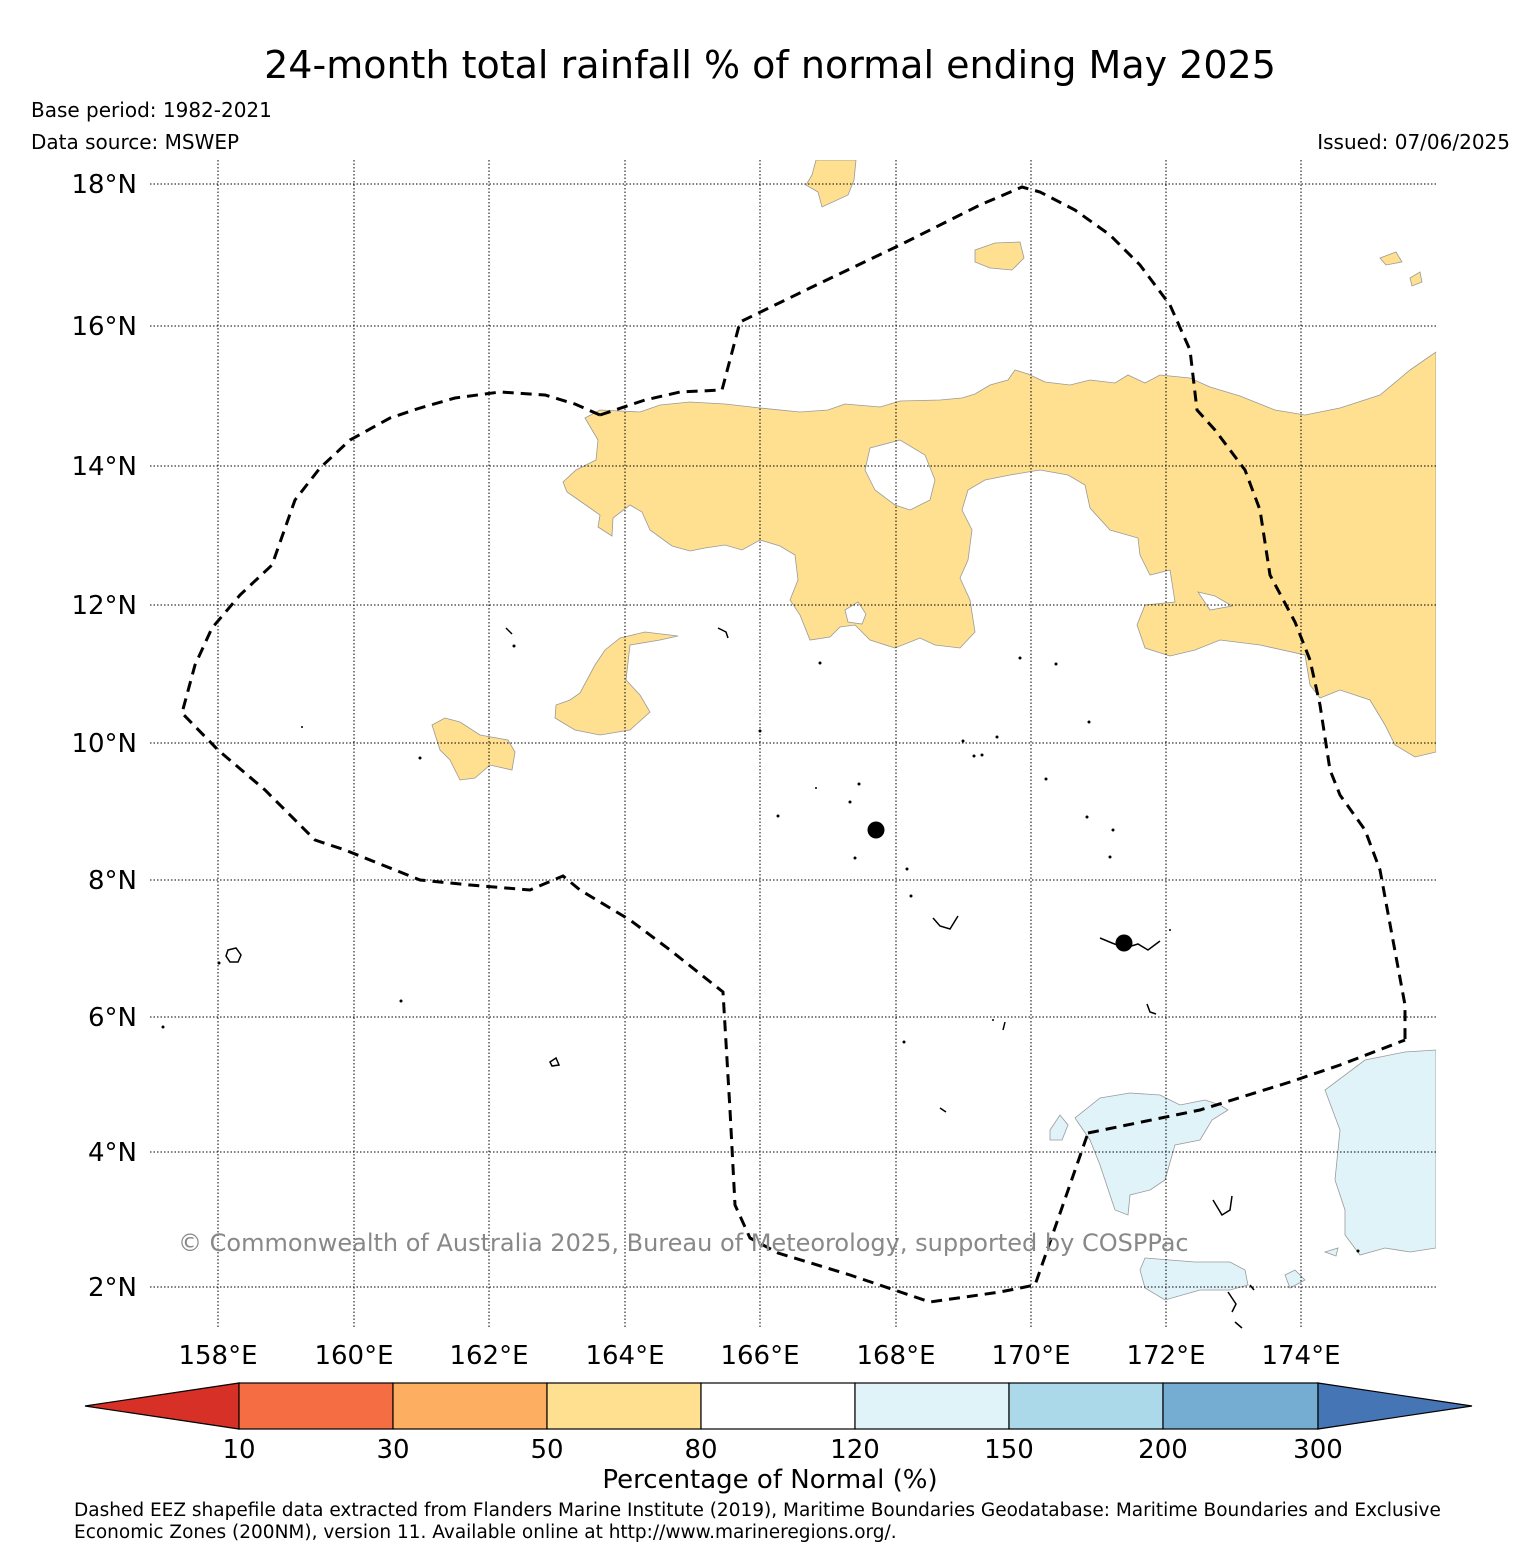 Image resolution: width=1540 pixels, height=1563 pixels. What do you see at coordinates (1163, 1450) in the screenshot?
I see `colorbar-tick: 200` at bounding box center [1163, 1450].